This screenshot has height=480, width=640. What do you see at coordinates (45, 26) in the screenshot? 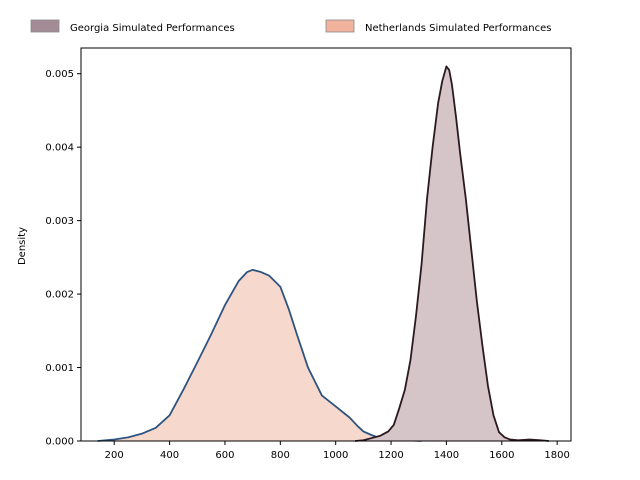
I see `legend-swatch-georgia` at bounding box center [45, 26].